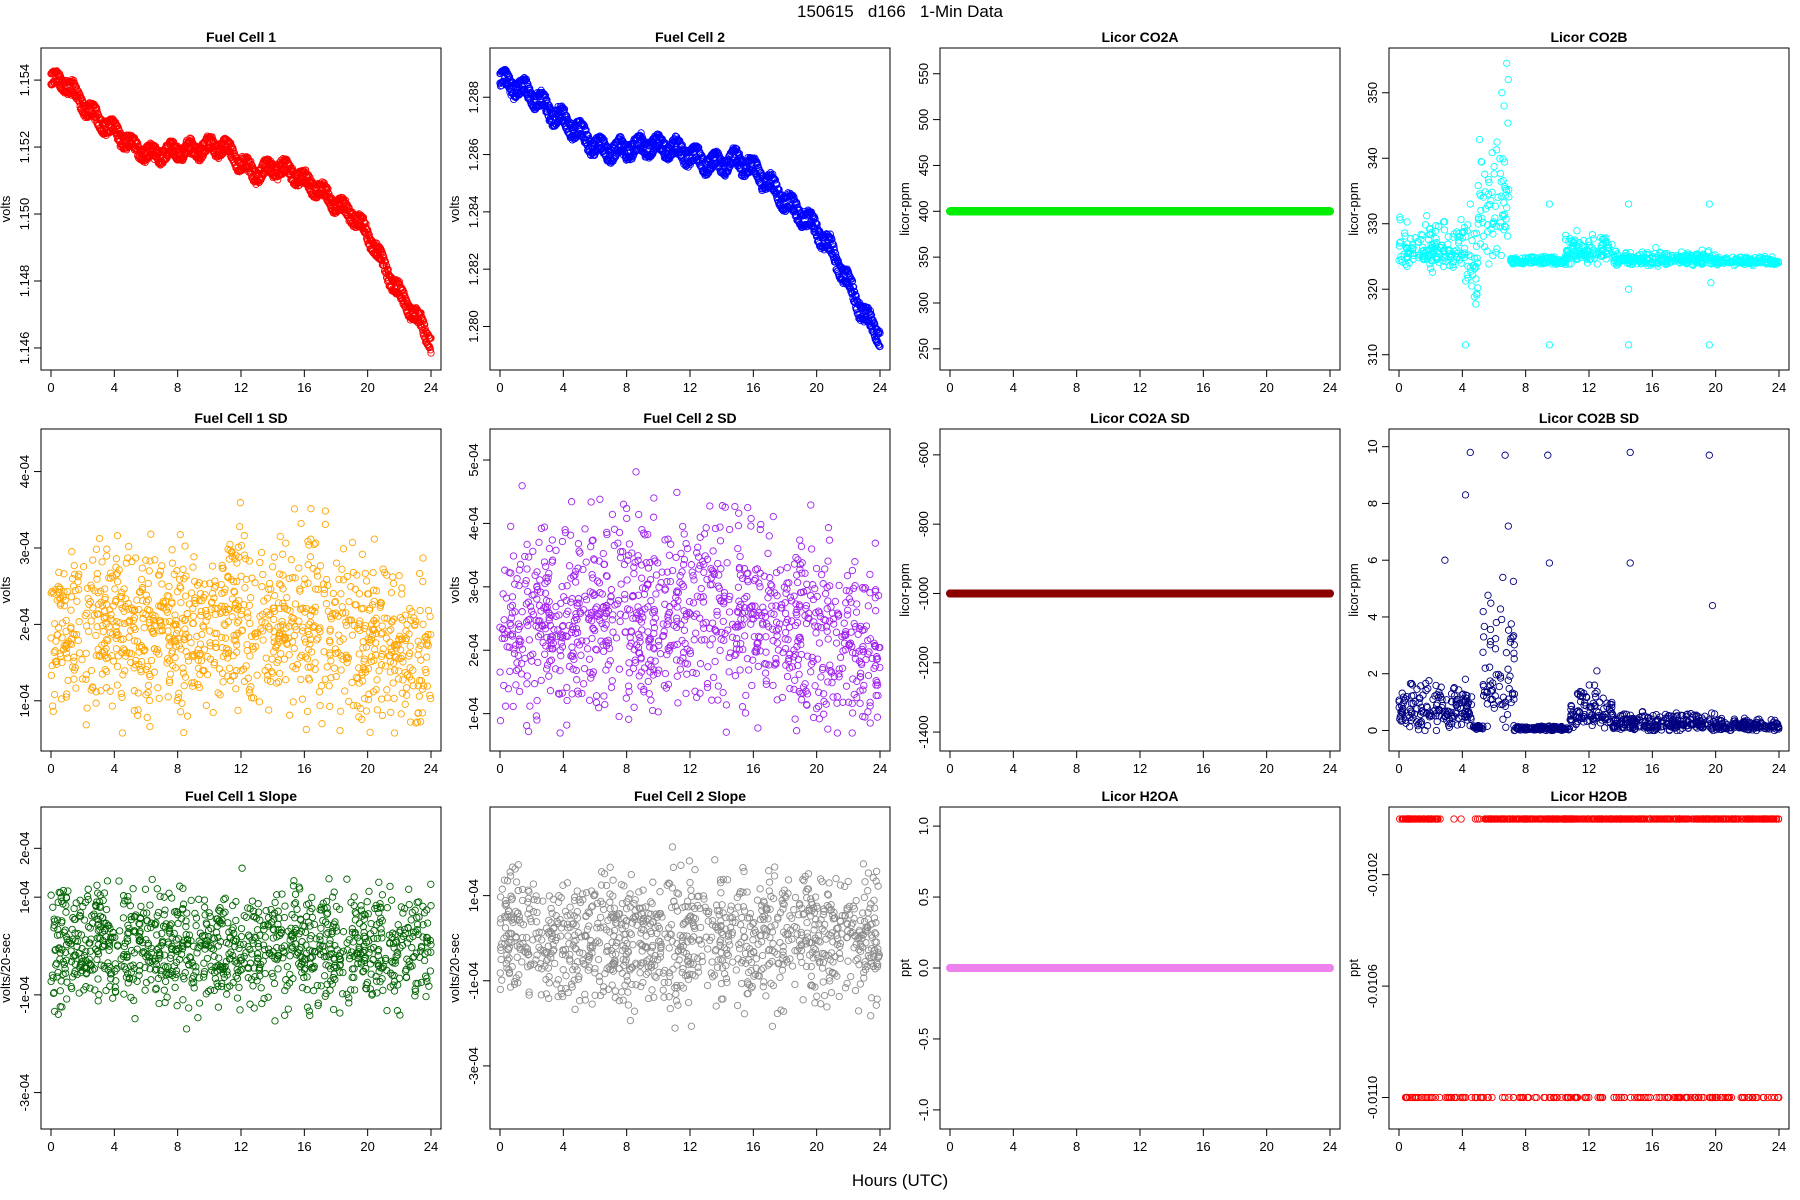 The width and height of the screenshot is (1800, 1200). Describe the element at coordinates (923, 120) in the screenshot. I see `y-tick-label: 500` at that location.